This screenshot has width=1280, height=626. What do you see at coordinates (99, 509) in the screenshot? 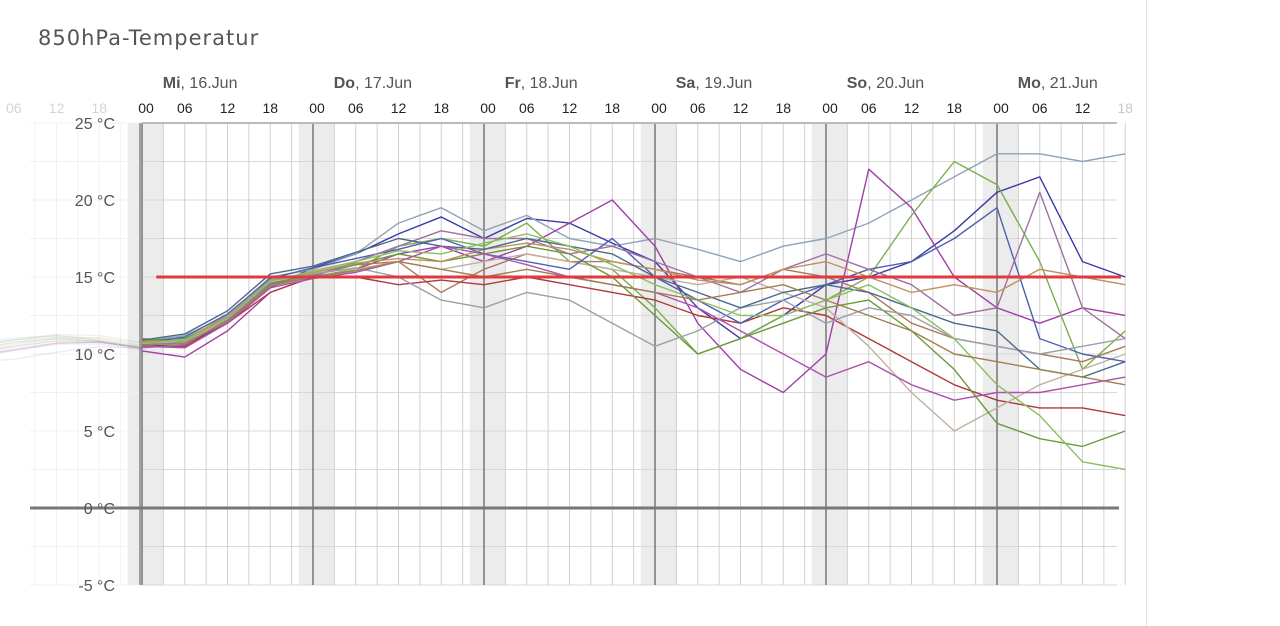
I see `y-tick-label: 0 °C` at bounding box center [99, 509].